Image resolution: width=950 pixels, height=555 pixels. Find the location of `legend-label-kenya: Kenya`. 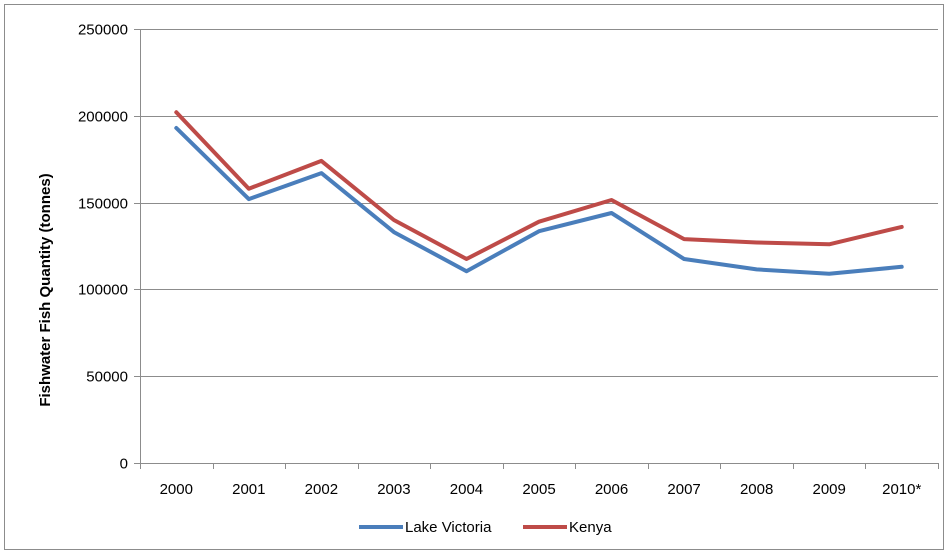

legend-label-kenya: Kenya is located at coordinates (590, 527).